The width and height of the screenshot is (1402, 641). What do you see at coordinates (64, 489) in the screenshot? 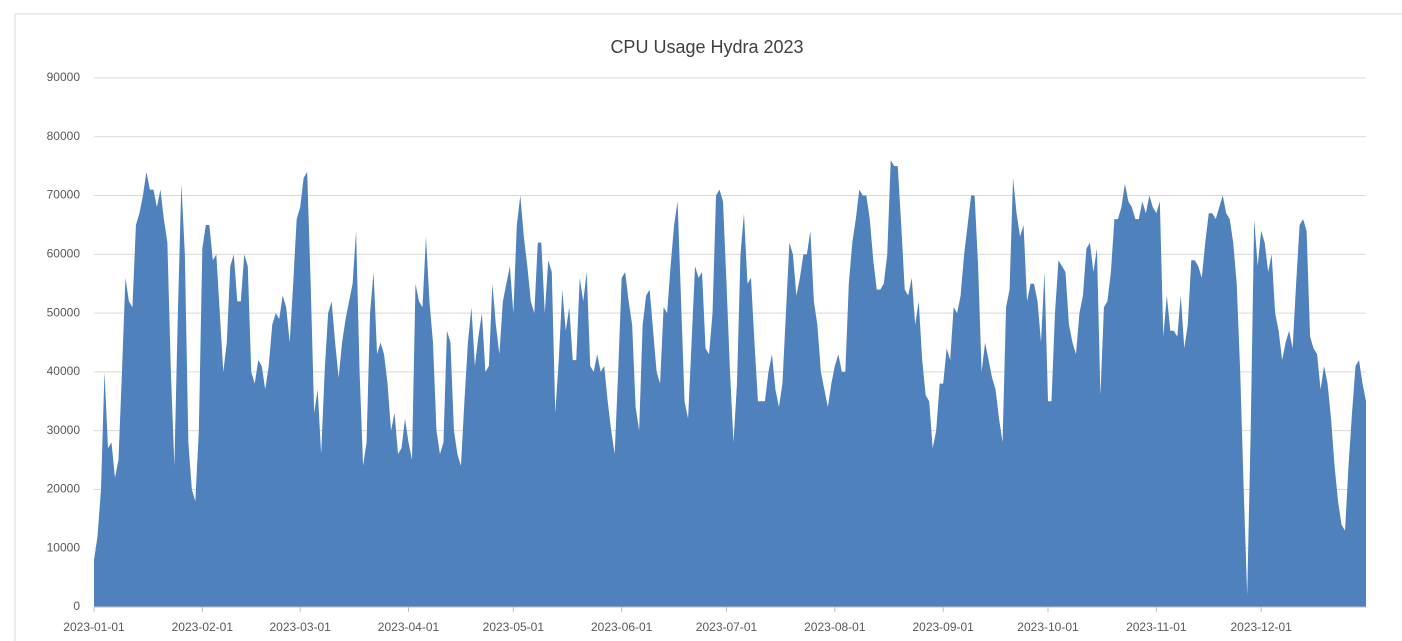
I see `y-tick-label: 20000` at bounding box center [64, 489].